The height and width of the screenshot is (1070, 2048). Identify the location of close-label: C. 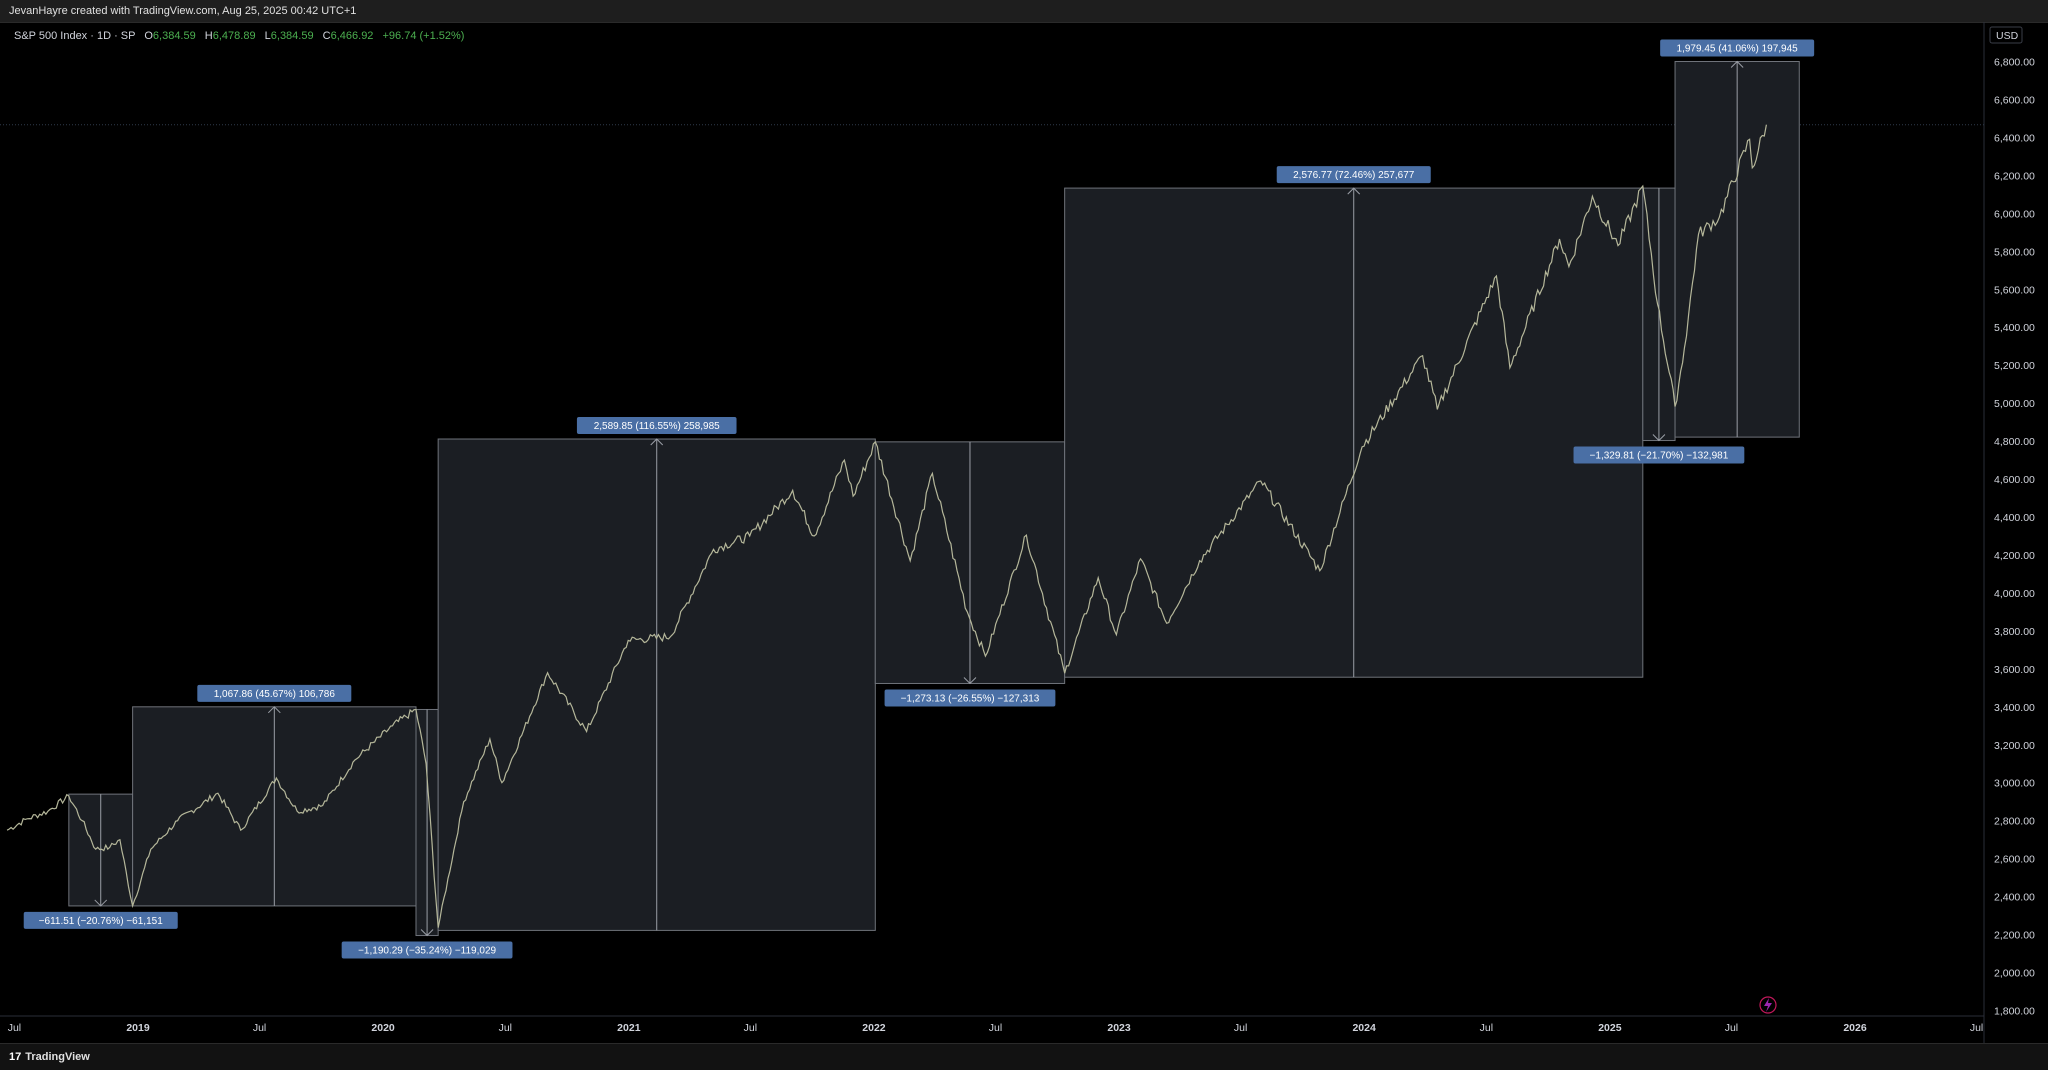
(326, 36).